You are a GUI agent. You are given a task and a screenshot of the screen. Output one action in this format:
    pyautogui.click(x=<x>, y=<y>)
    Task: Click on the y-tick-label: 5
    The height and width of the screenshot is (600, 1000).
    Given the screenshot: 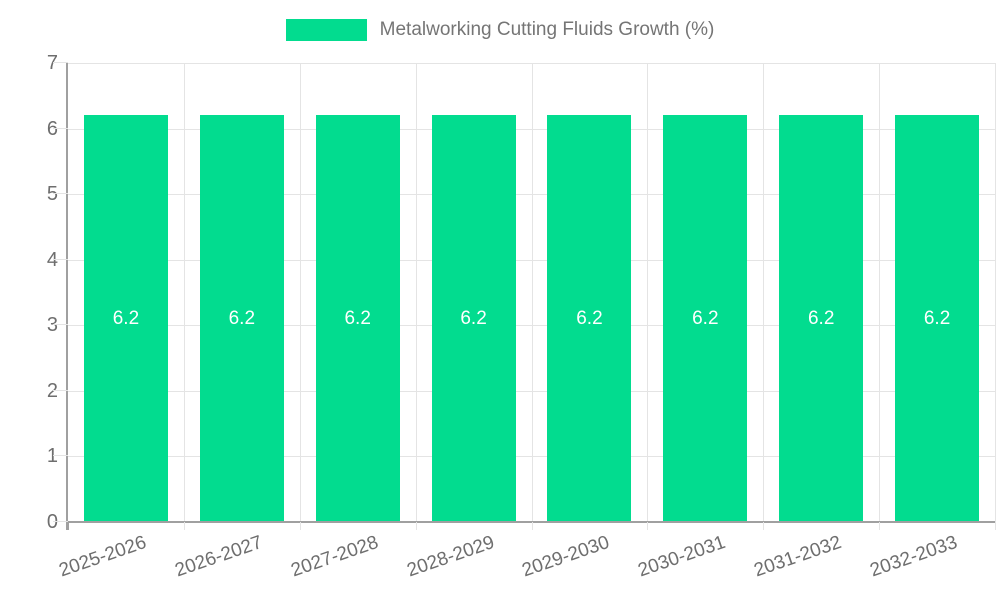 What is the action you would take?
    pyautogui.click(x=52, y=194)
    